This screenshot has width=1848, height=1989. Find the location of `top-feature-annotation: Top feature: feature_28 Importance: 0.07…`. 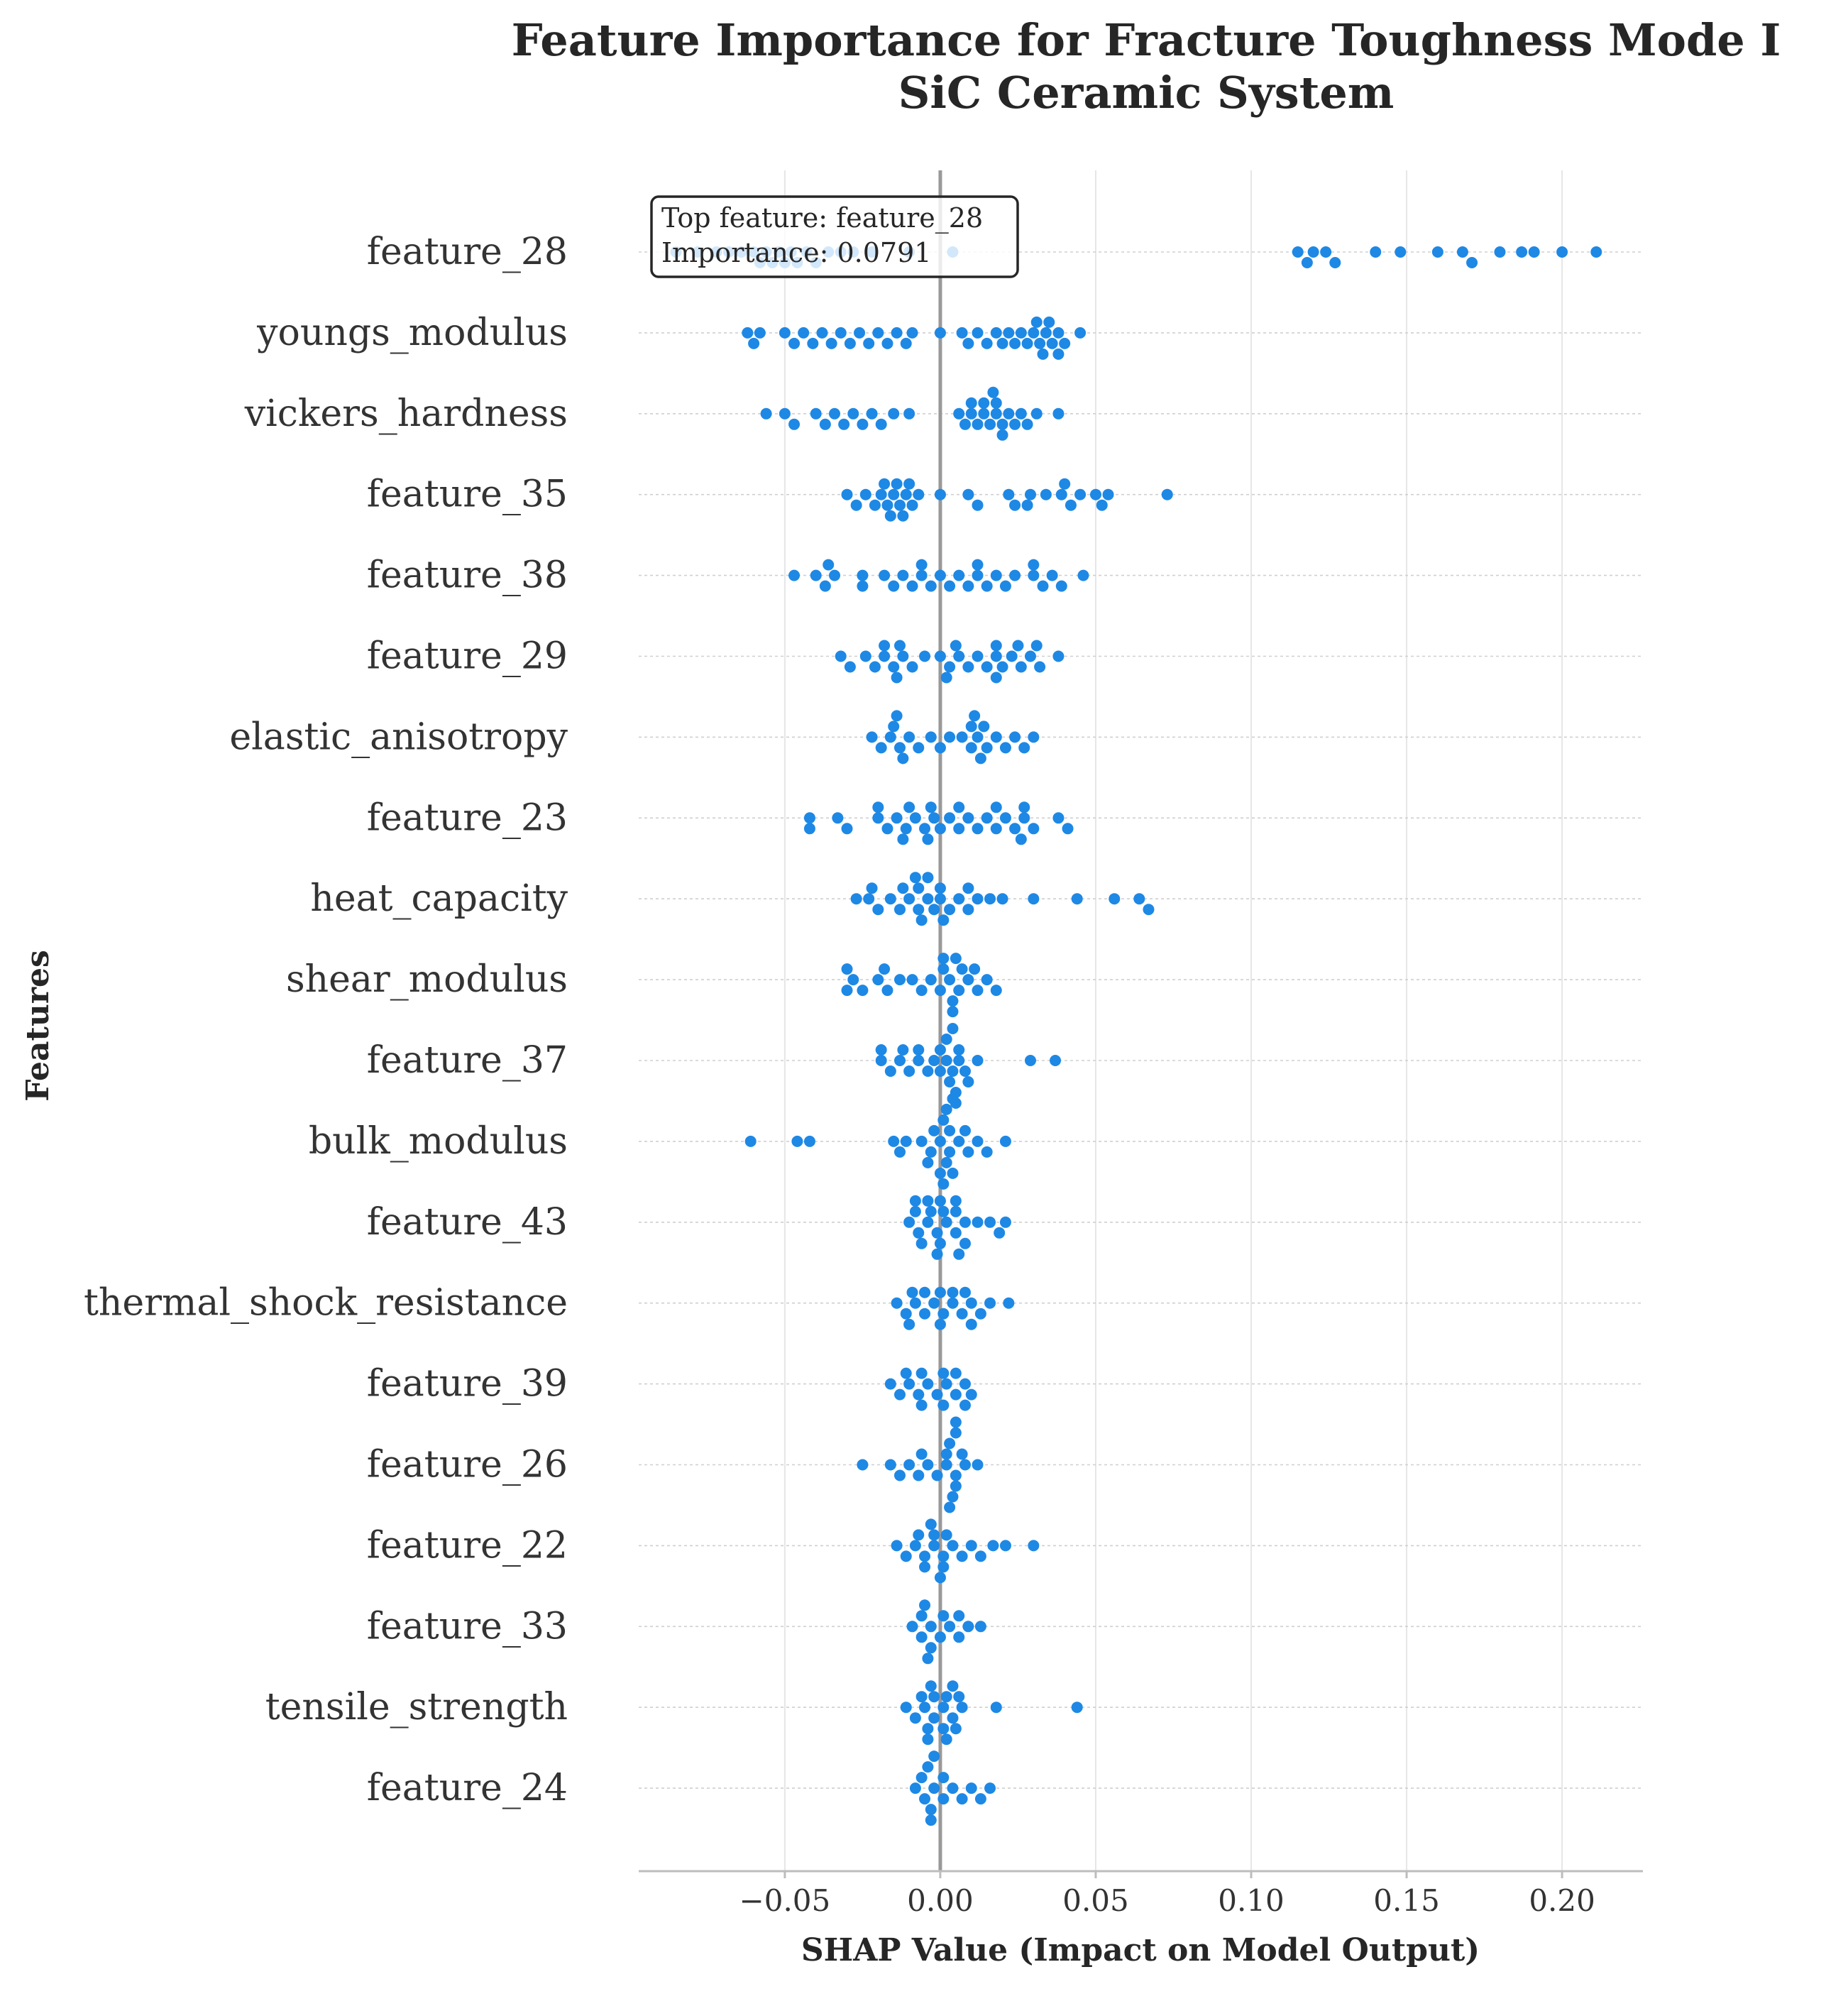

top-feature-annotation: Top feature: feature_28 Importance: 0.07… is located at coordinates (835, 236).